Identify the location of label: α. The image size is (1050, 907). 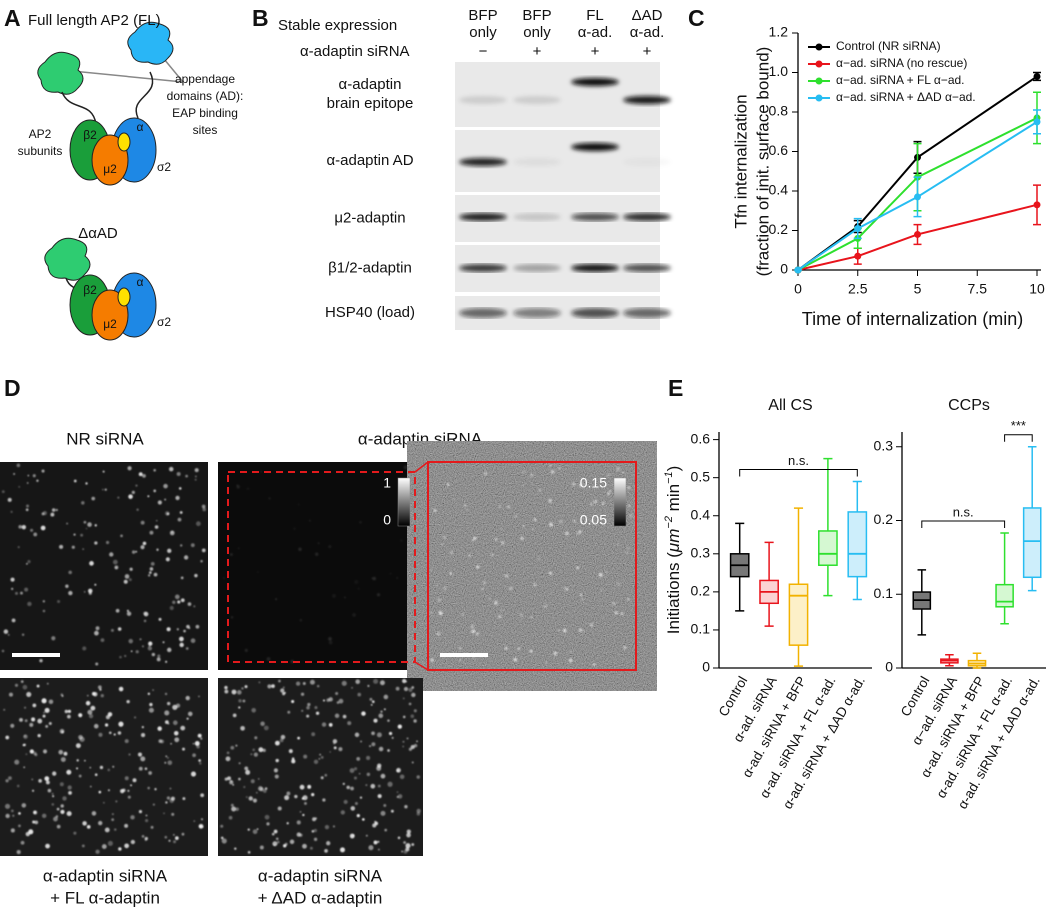
(140, 127).